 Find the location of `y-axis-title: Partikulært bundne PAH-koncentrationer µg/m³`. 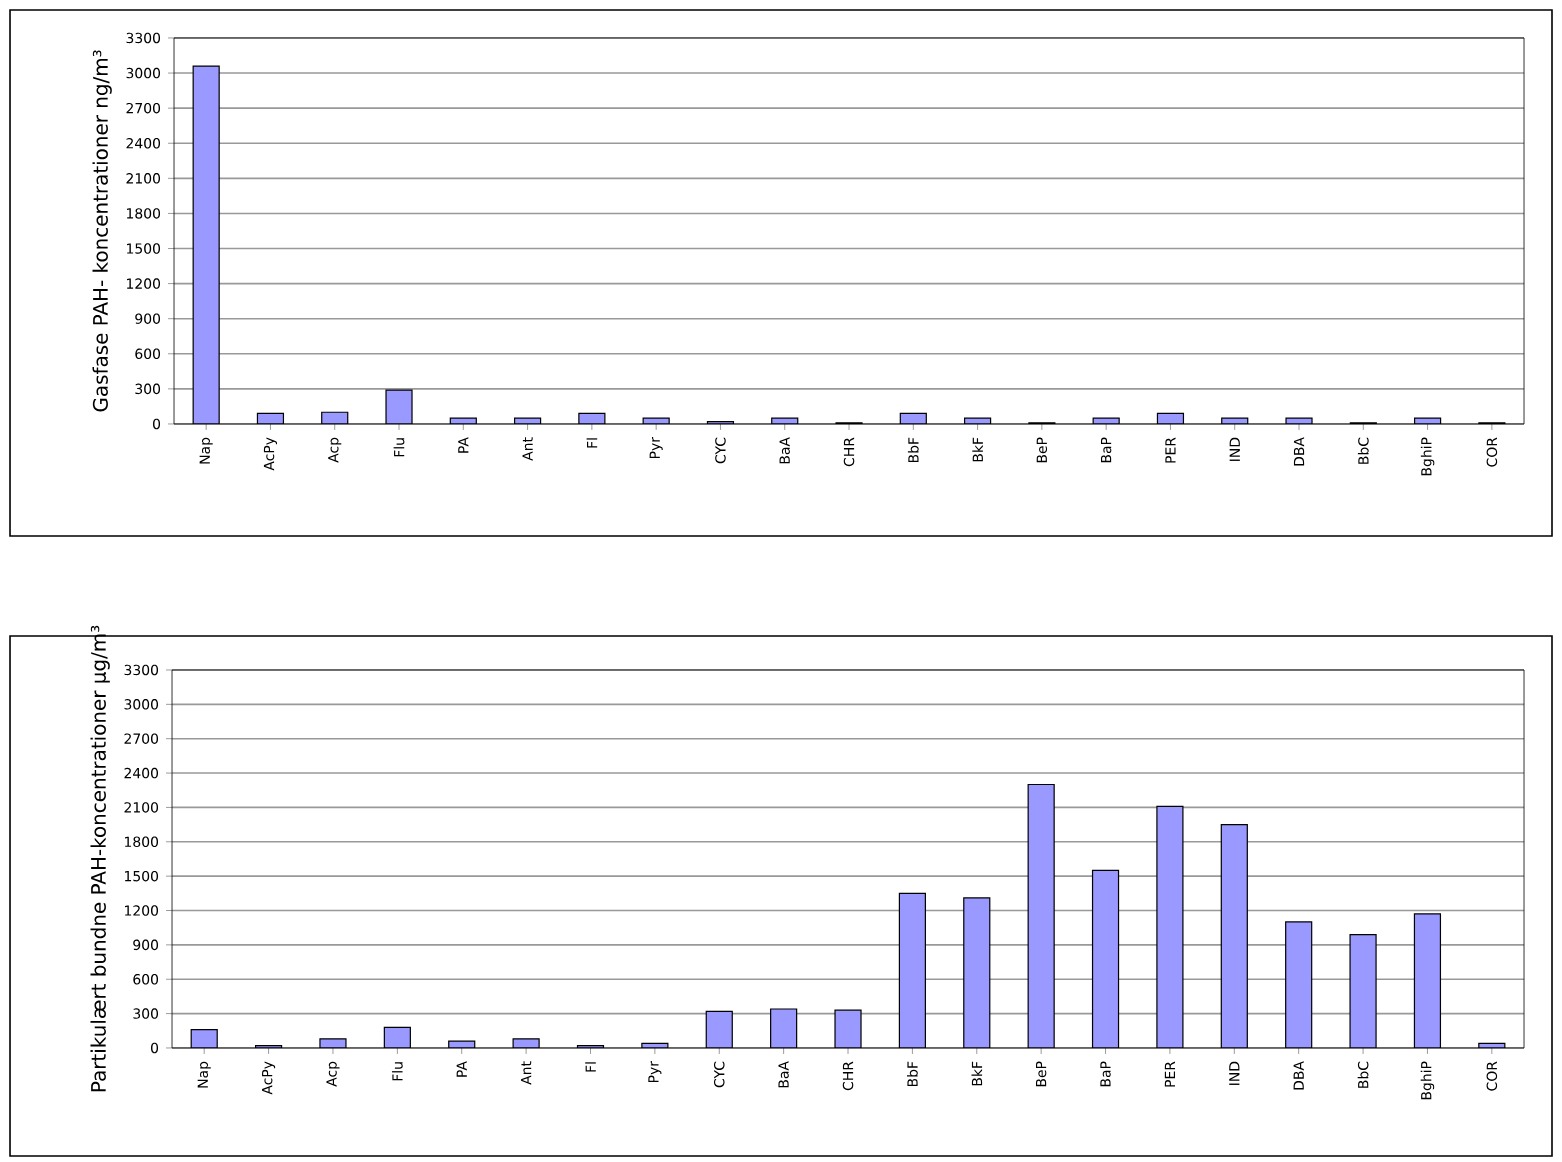

y-axis-title: Partikulært bundne PAH-koncentrationer µg/m³ is located at coordinates (100, 858).